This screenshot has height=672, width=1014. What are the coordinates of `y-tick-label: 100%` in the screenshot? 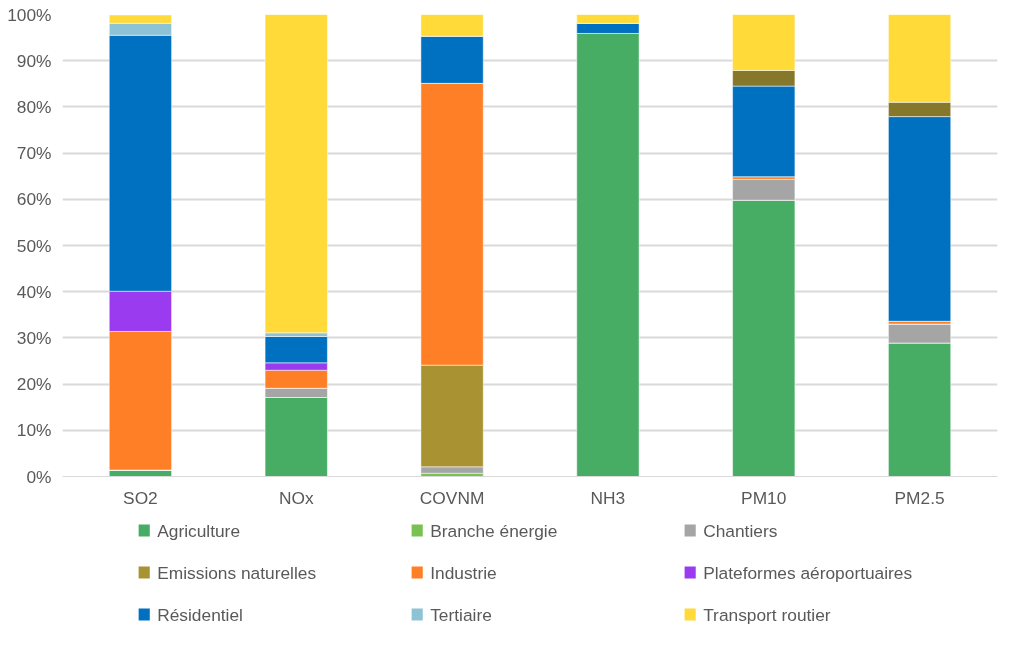 It's located at (29, 14).